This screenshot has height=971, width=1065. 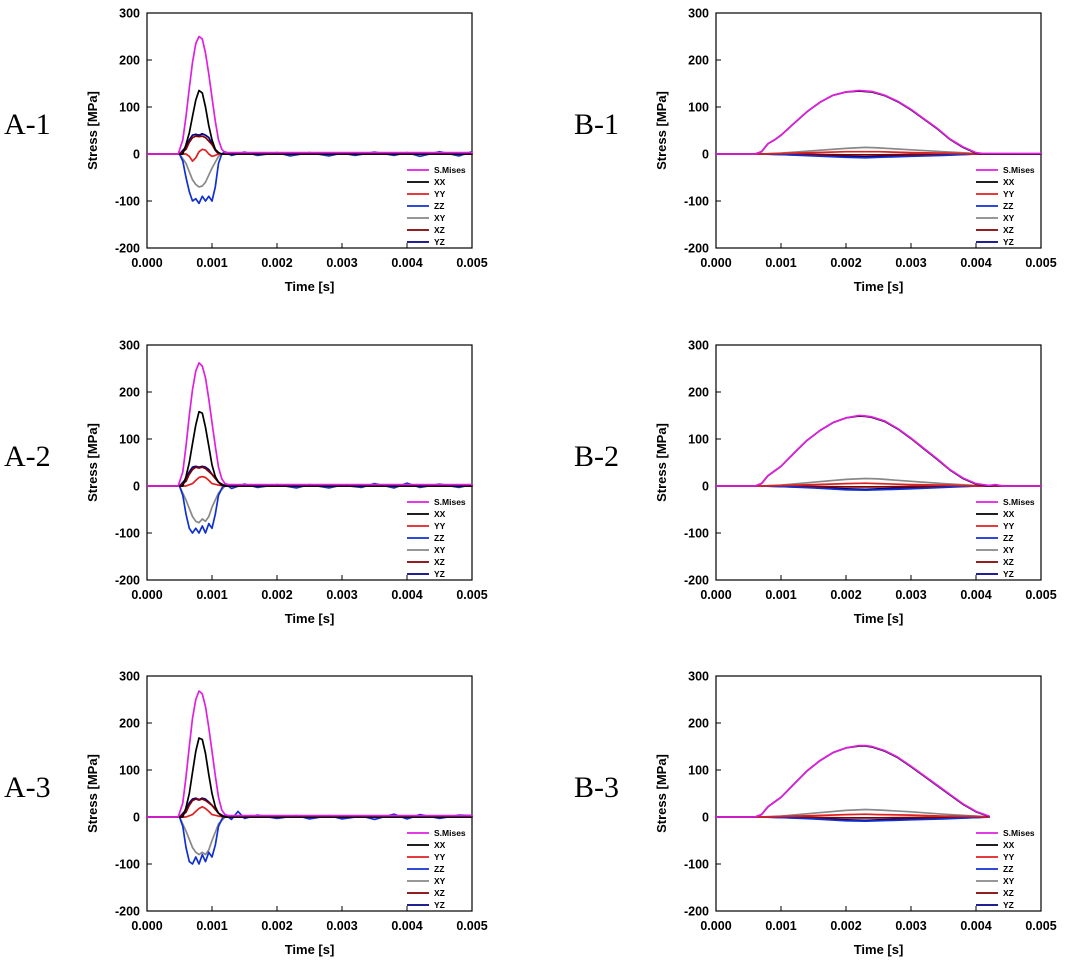 I want to click on series-line-yz, so click(x=309, y=807).